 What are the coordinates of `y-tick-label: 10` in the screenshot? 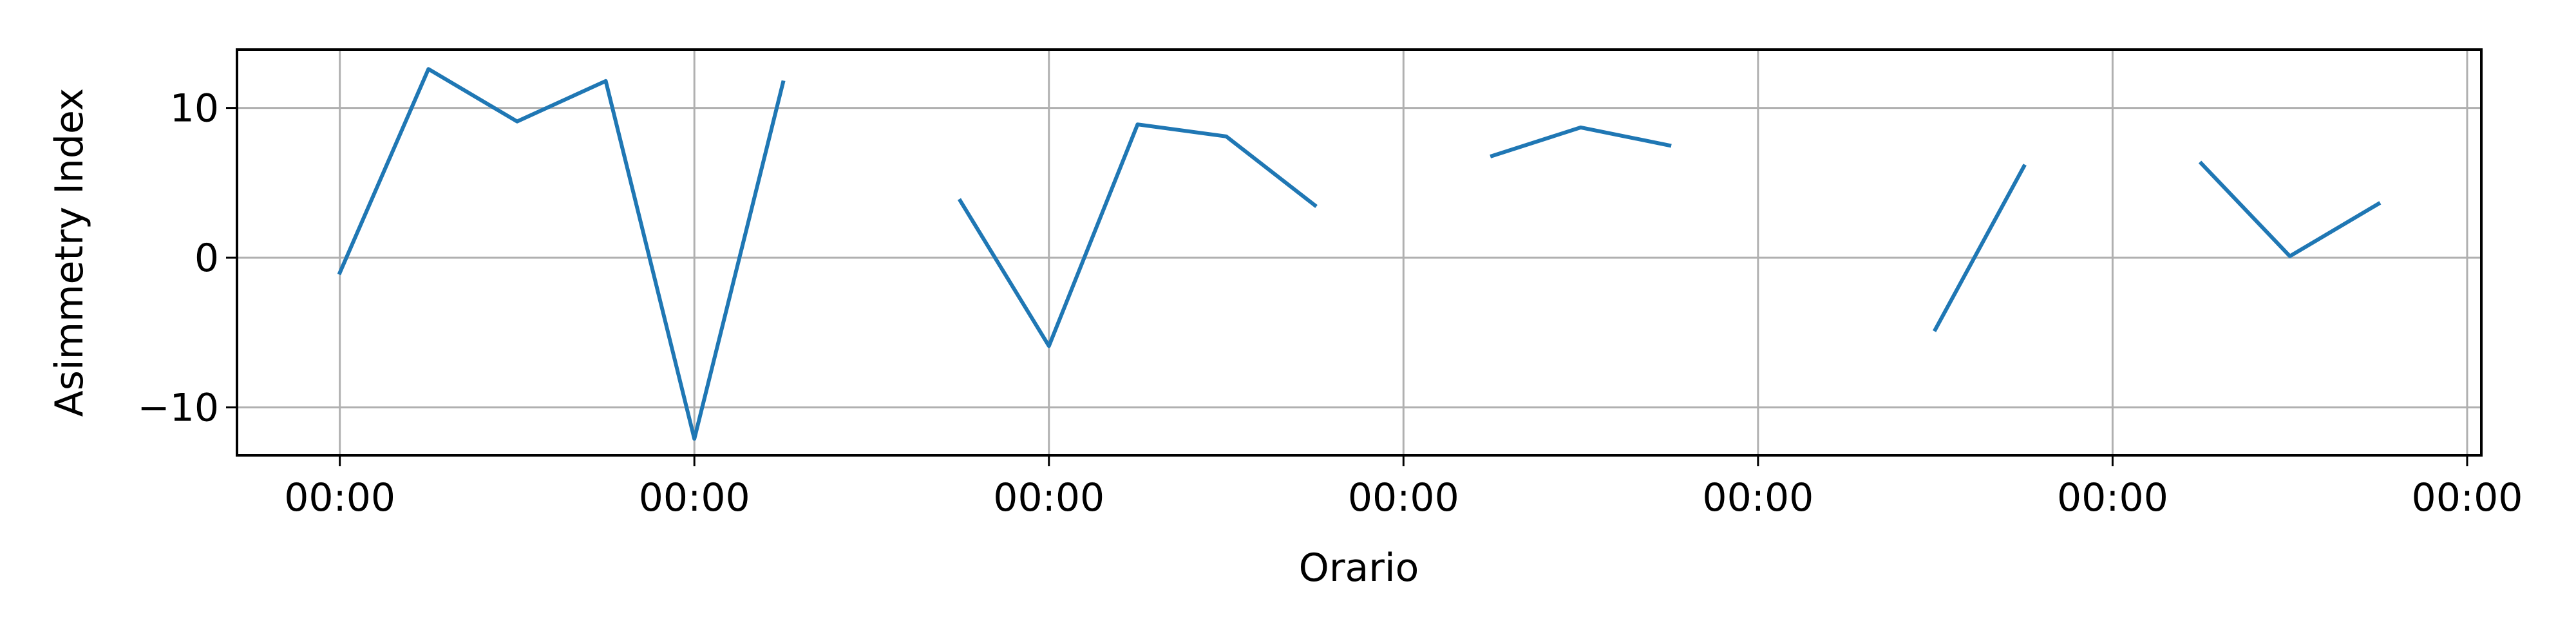 It's located at (194, 108).